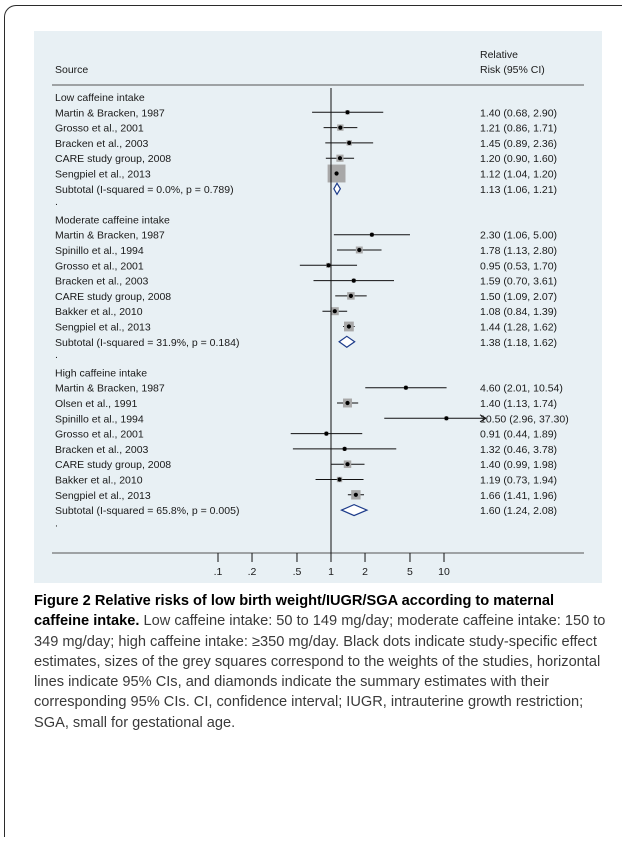 This screenshot has width=629, height=842. I want to click on study-estimate-text: 1.12 (1.04, 1.20), so click(518, 175).